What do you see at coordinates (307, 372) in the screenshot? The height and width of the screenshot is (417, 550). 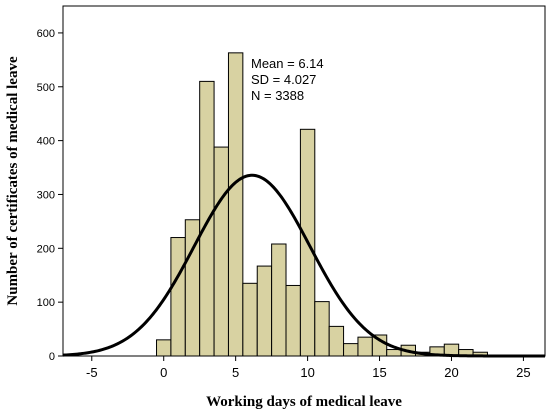 I see `x-tick-label: 10` at bounding box center [307, 372].